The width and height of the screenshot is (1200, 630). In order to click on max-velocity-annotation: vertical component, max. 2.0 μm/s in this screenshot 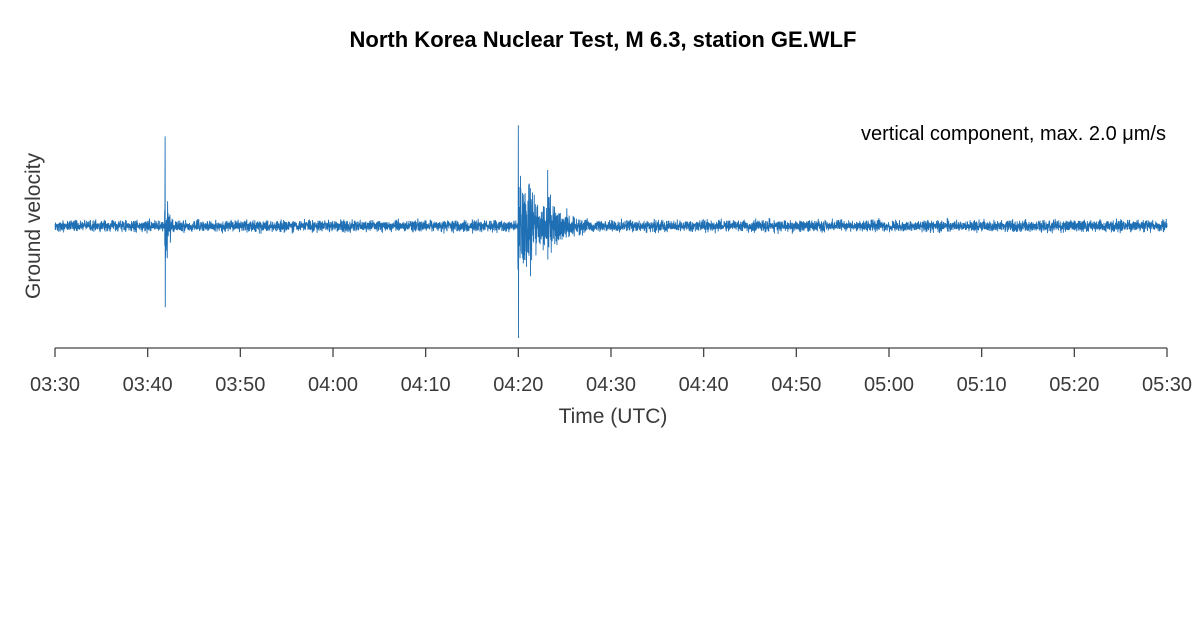, I will do `click(1013, 134)`.